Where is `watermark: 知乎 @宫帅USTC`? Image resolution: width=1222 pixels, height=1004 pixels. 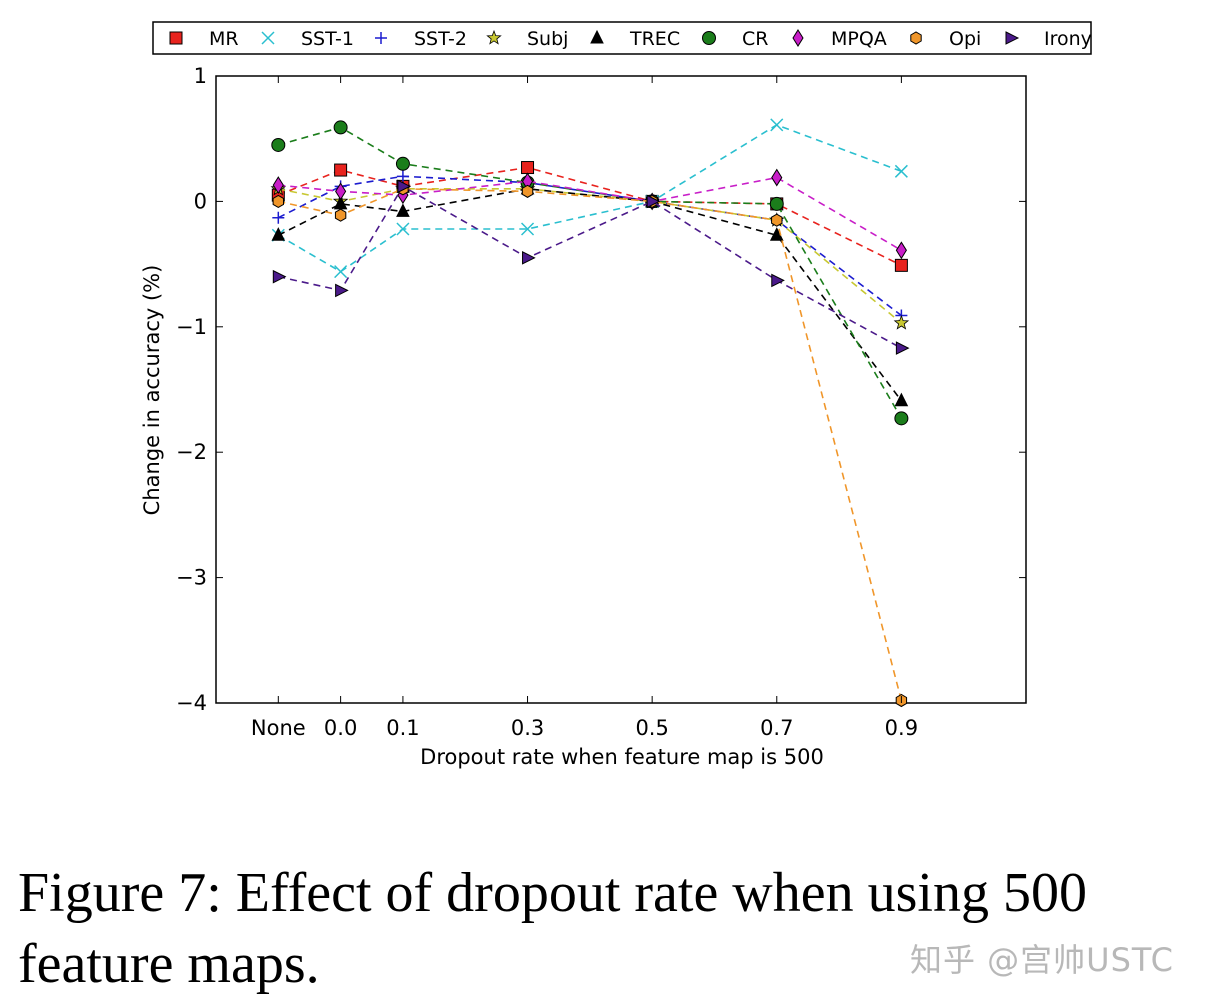 watermark: 知乎 @宫帅USTC is located at coordinates (1042, 960).